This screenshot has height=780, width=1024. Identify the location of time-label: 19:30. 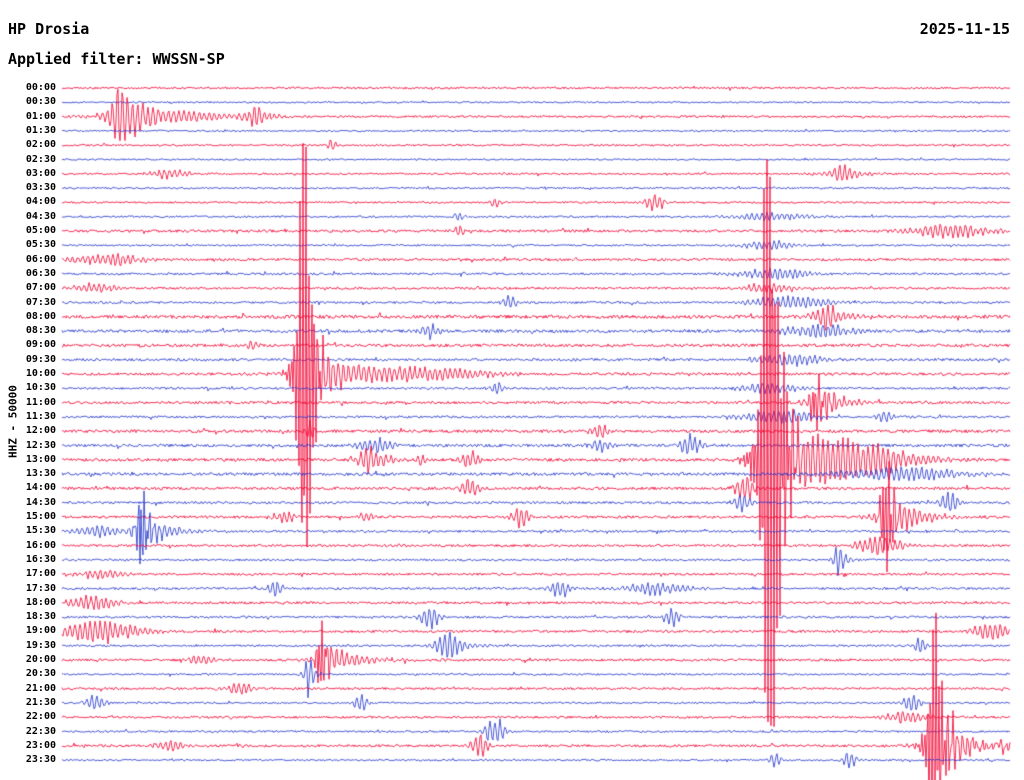
(40, 645).